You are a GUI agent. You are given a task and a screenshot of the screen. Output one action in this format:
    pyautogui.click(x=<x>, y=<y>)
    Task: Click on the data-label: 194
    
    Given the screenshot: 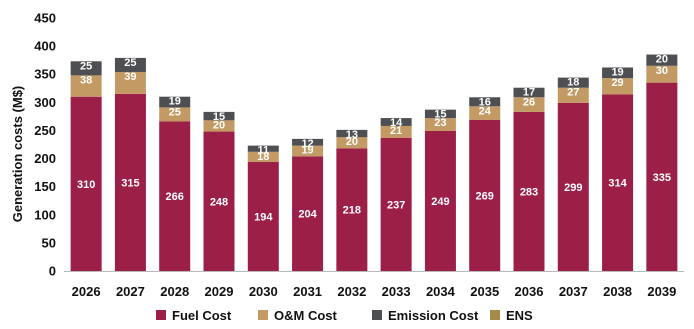 What is the action you would take?
    pyautogui.click(x=263, y=217)
    